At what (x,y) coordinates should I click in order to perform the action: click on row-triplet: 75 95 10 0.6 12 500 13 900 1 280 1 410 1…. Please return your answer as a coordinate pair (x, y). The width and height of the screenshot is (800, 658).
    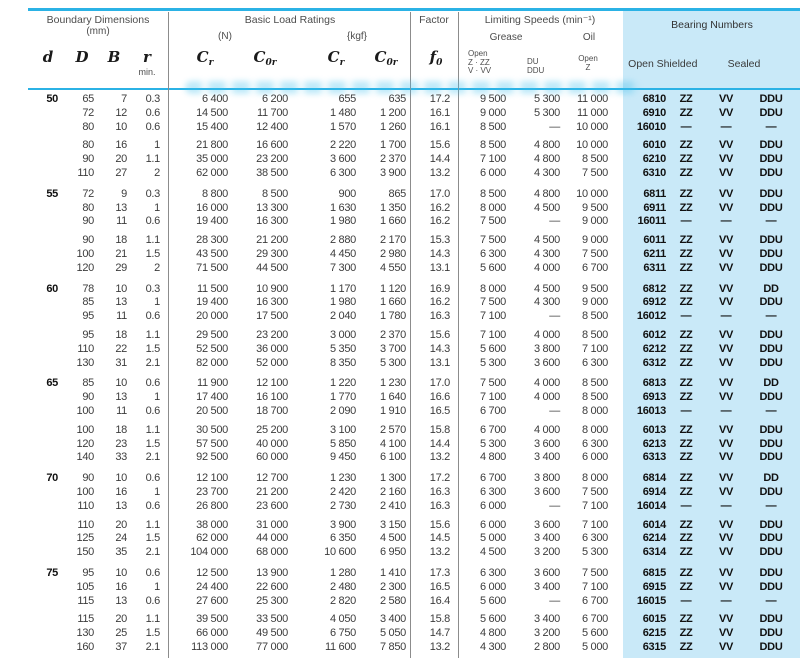
    Looking at the image, I should click on (400, 587).